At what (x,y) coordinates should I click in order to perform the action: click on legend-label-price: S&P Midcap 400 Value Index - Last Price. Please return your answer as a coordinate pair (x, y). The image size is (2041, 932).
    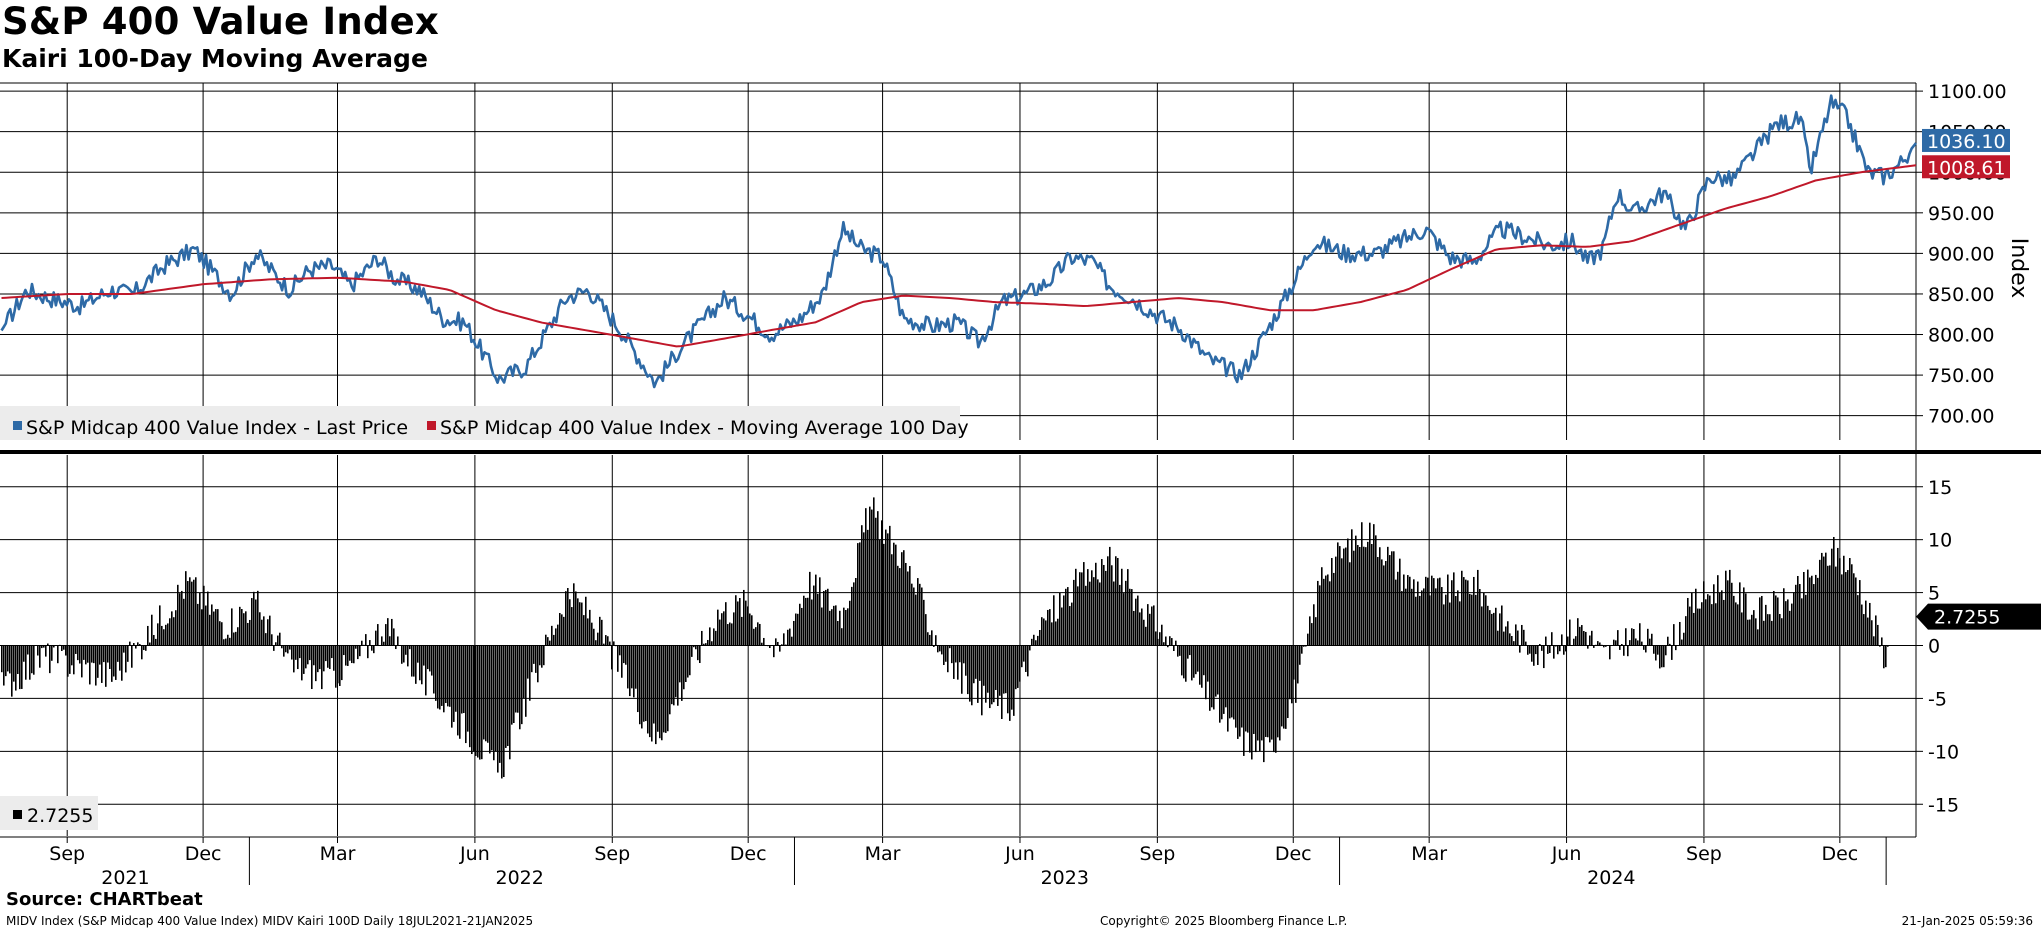
    Looking at the image, I should click on (217, 428).